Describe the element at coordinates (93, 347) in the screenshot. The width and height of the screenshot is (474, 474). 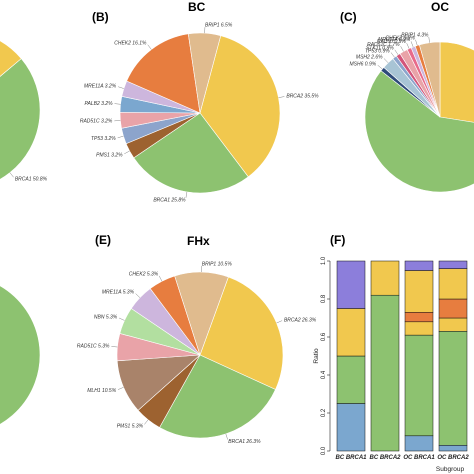
I see `pie-4-label-rad51c: RAD51C 5.3%` at that location.